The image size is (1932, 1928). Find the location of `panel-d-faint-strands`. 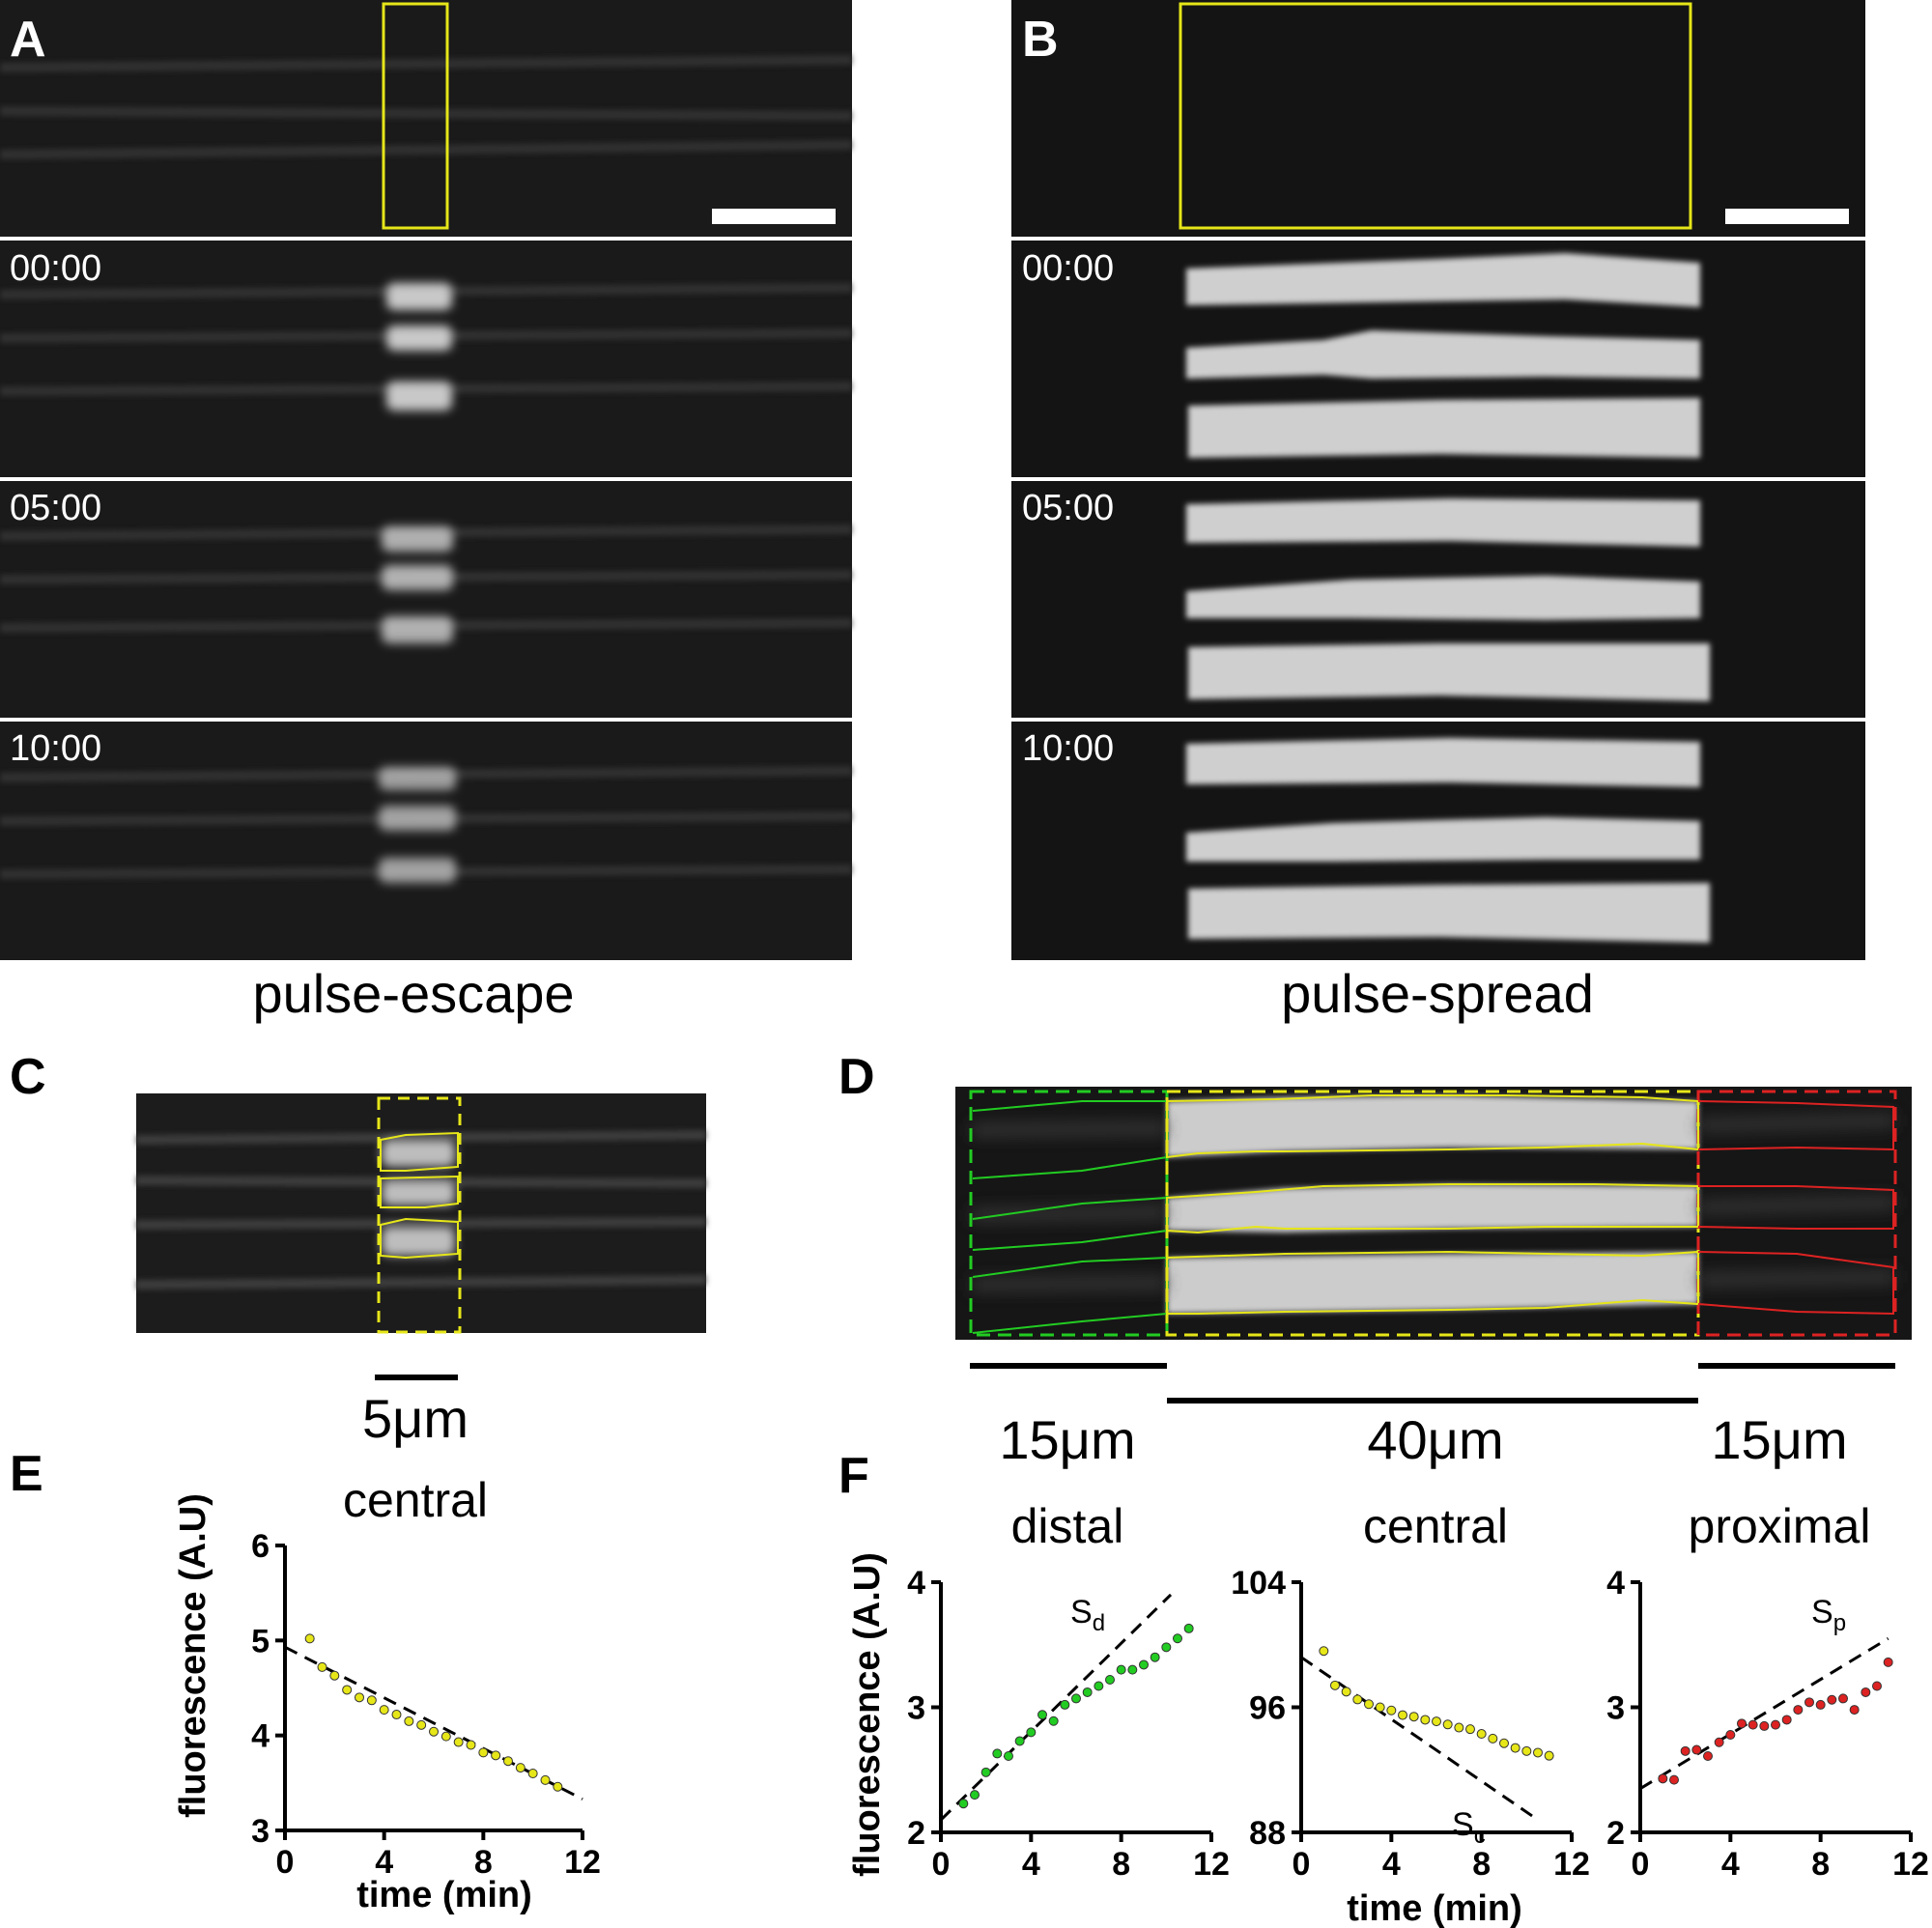

panel-d-faint-strands is located at coordinates (1433, 1202).